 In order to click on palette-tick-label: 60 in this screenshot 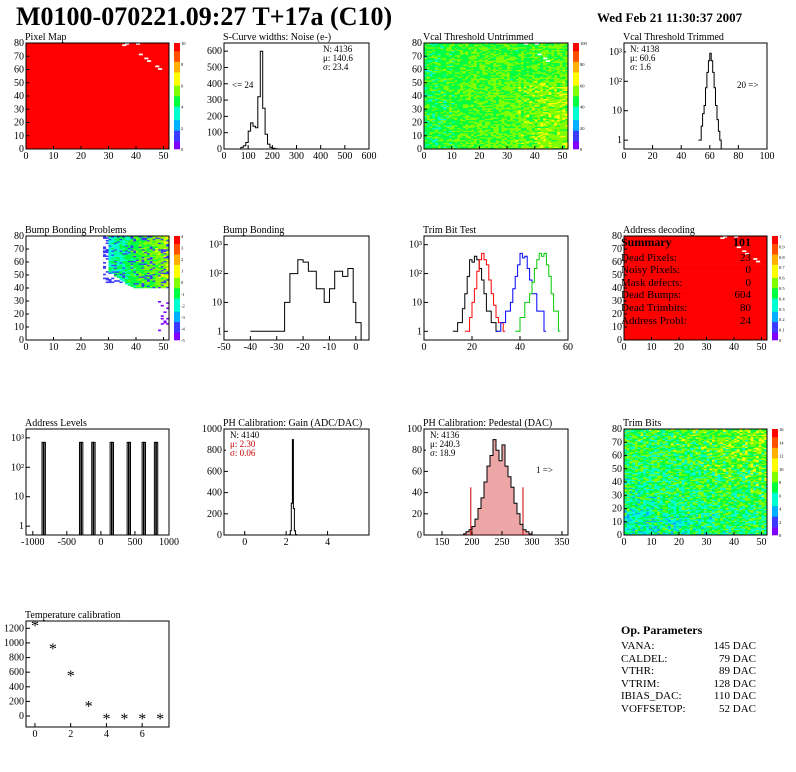, I will do `click(582, 85)`.